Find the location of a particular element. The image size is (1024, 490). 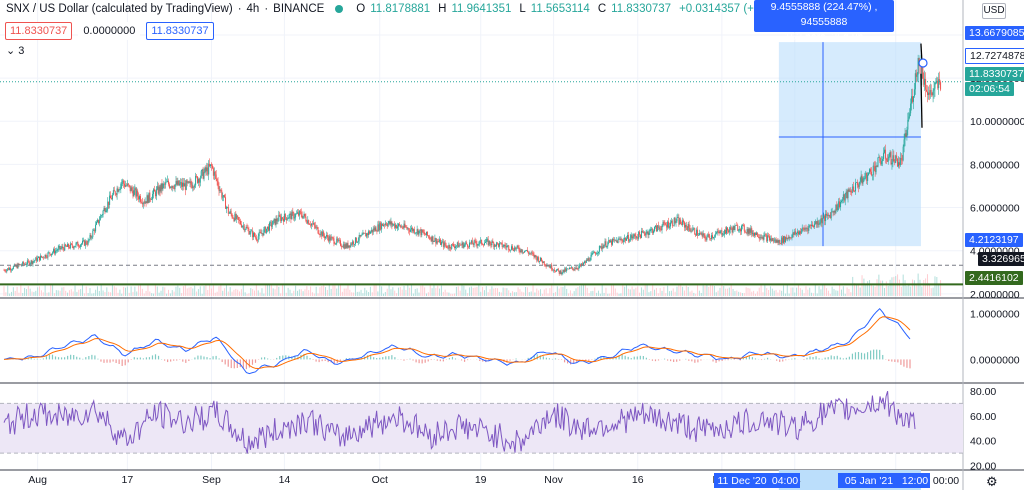

indicators-toggle: ⌄ 3 is located at coordinates (15, 50).